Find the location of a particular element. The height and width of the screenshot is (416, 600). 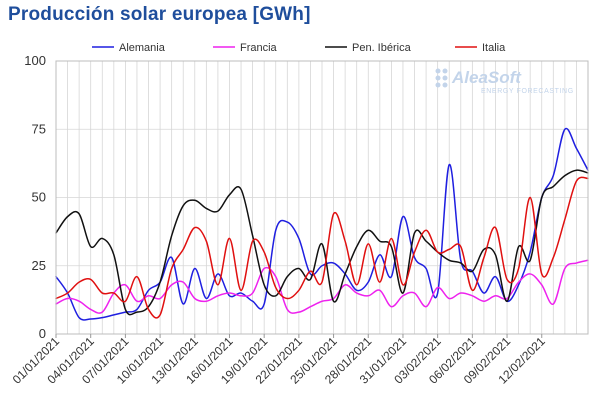

y-tick-label: 0 is located at coordinates (42, 333).